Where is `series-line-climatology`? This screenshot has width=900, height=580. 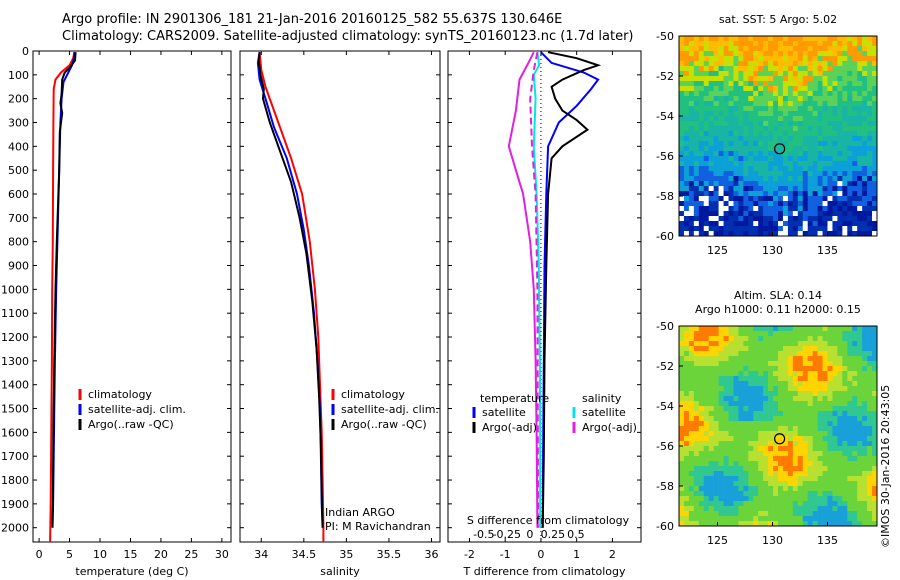
series-line-climatology is located at coordinates (62, 297).